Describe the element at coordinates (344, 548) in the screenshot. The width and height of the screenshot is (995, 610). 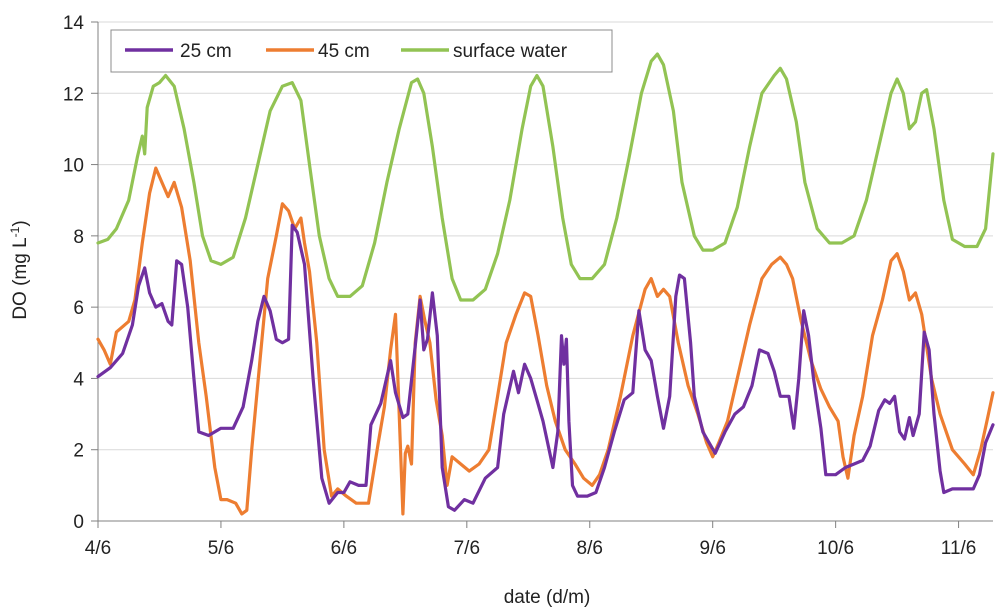
I see `x-tick-label-2: 6/6` at that location.